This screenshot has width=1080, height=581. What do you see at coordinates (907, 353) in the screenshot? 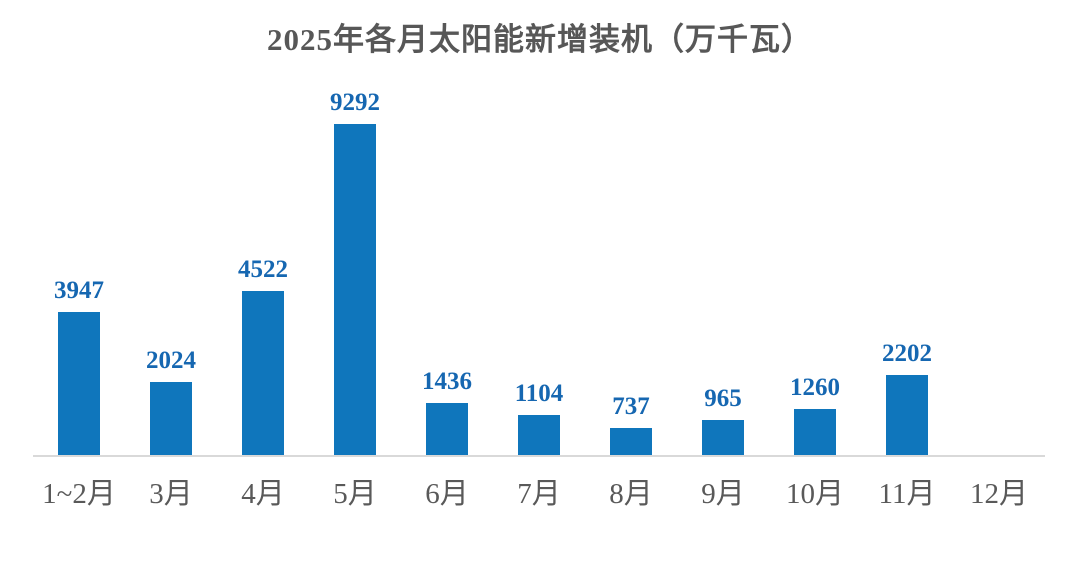
I see `bar-value-label: 2202` at bounding box center [907, 353].